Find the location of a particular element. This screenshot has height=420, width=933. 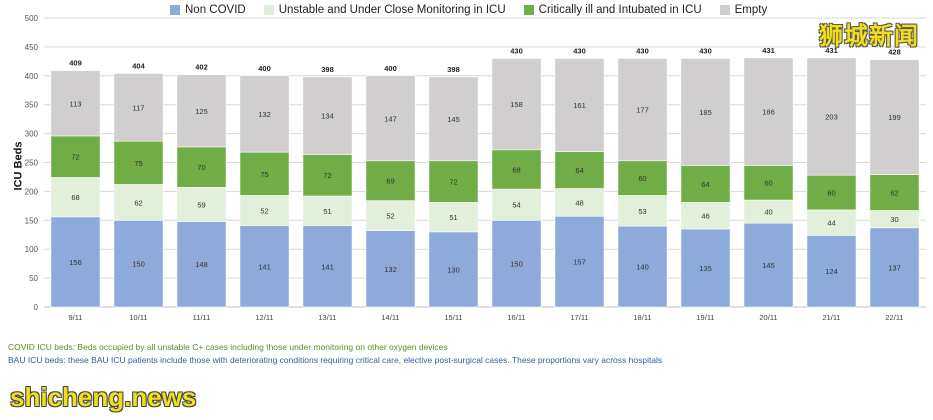

data-label: 185 is located at coordinates (705, 112).